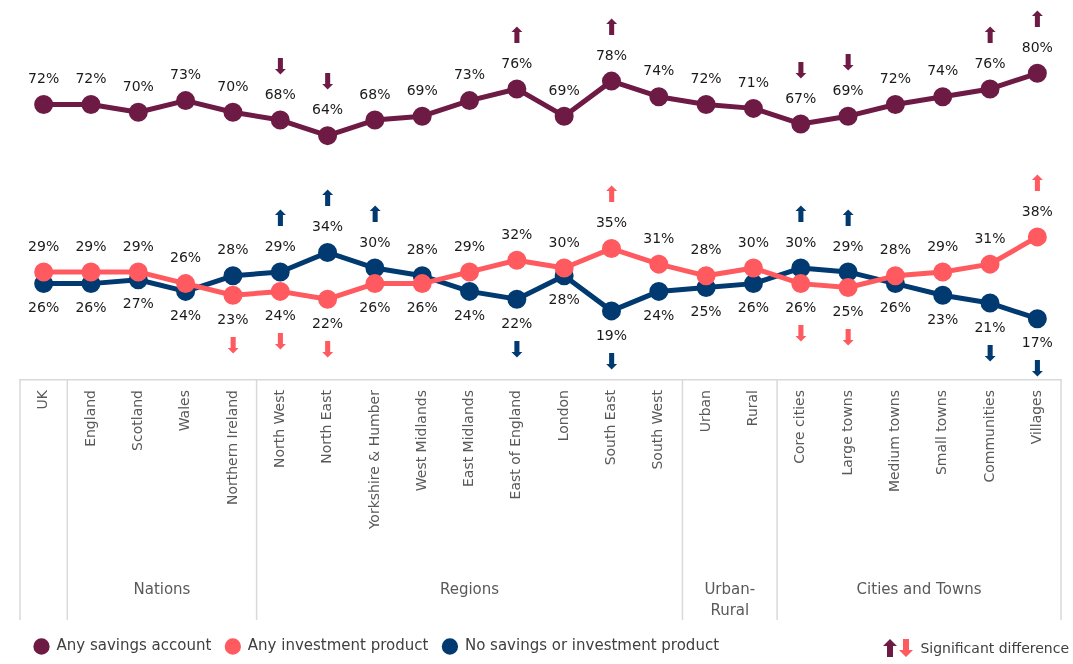 This screenshot has height=664, width=1073. Describe the element at coordinates (468, 439) in the screenshot. I see `x-tick-label: East Midlands` at that location.